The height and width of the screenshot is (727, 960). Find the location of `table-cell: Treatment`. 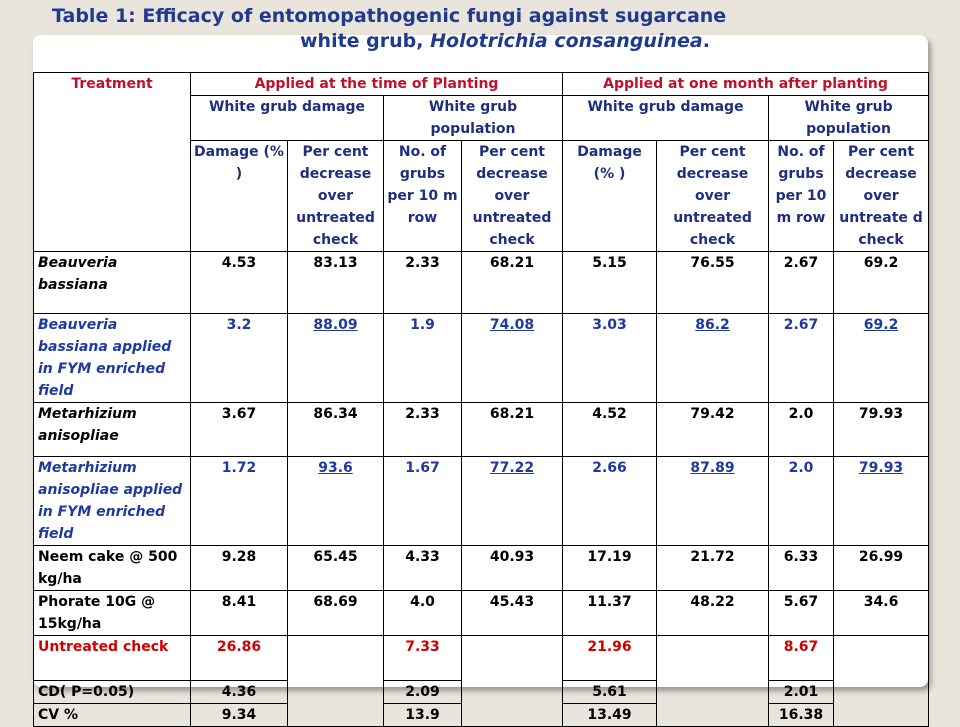

table-cell: Treatment is located at coordinates (112, 162).